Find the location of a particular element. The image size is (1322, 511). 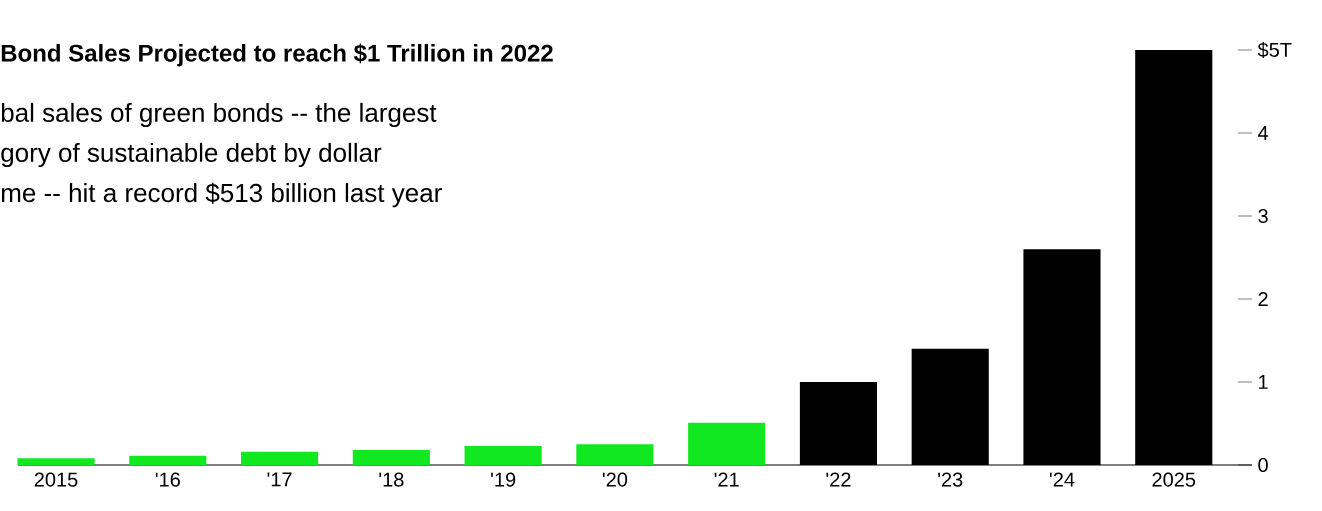

annotation: bal sales of green bonds -- the largest is located at coordinates (219, 115).